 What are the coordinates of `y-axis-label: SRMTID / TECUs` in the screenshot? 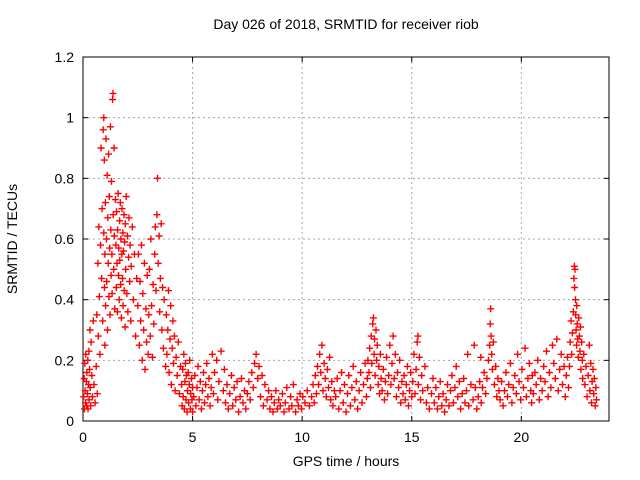 It's located at (12, 239).